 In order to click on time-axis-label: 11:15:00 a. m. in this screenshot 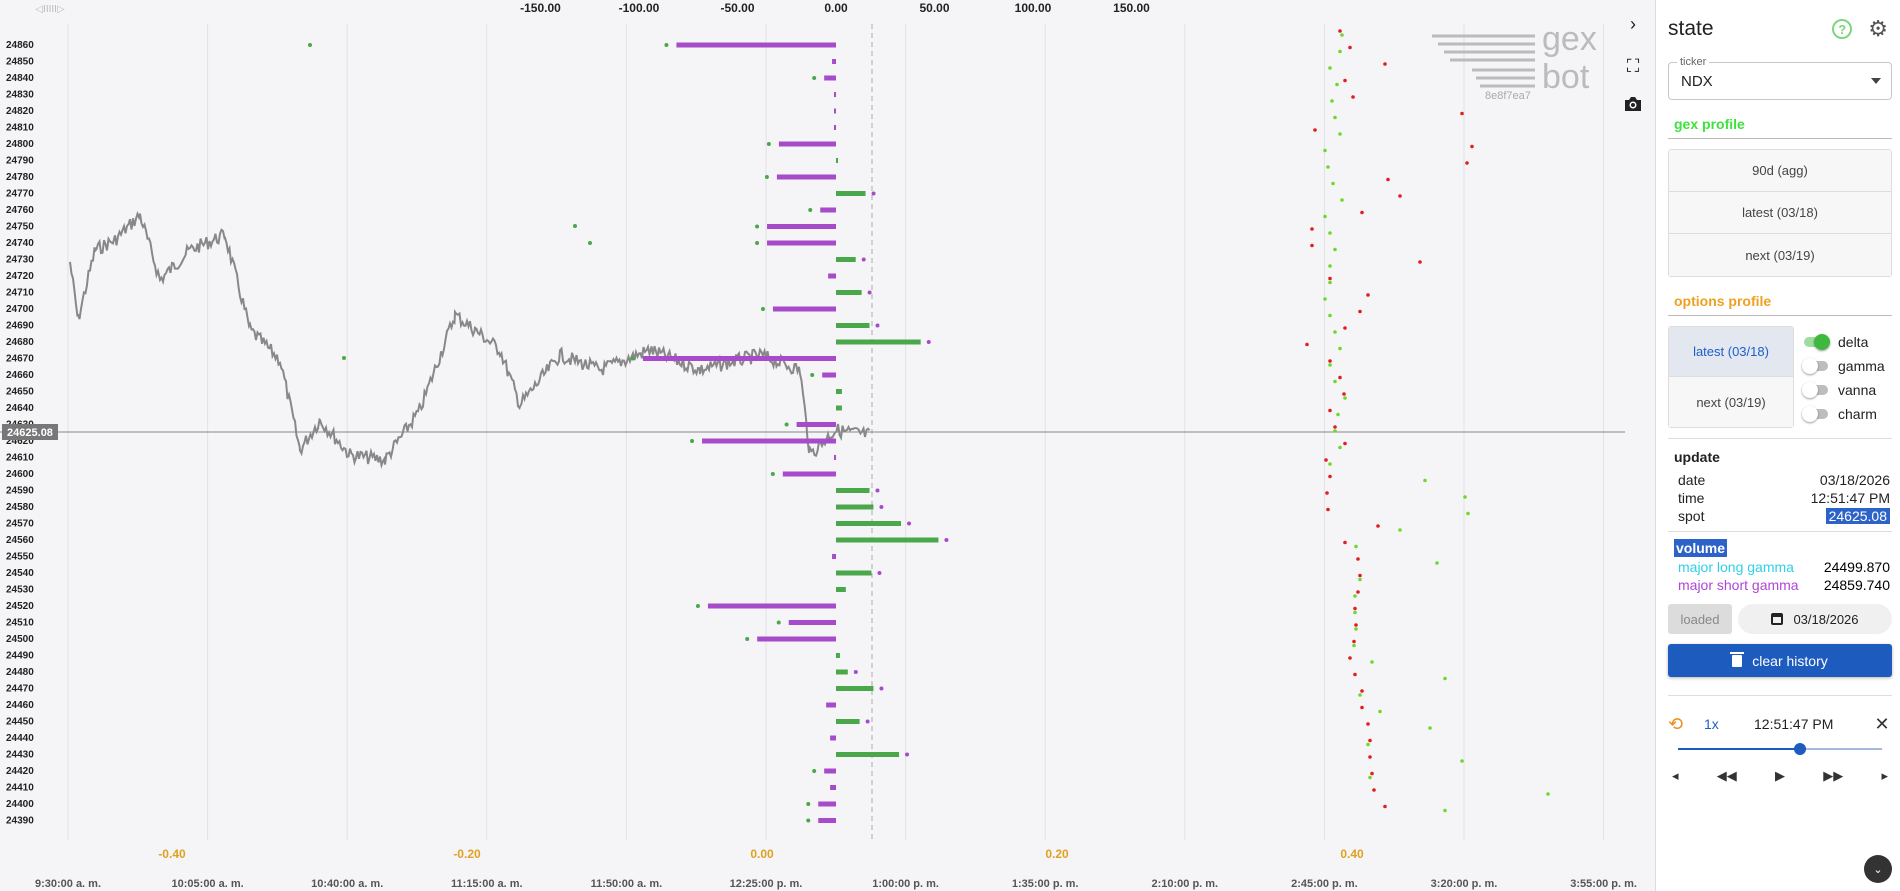, I will do `click(487, 884)`.